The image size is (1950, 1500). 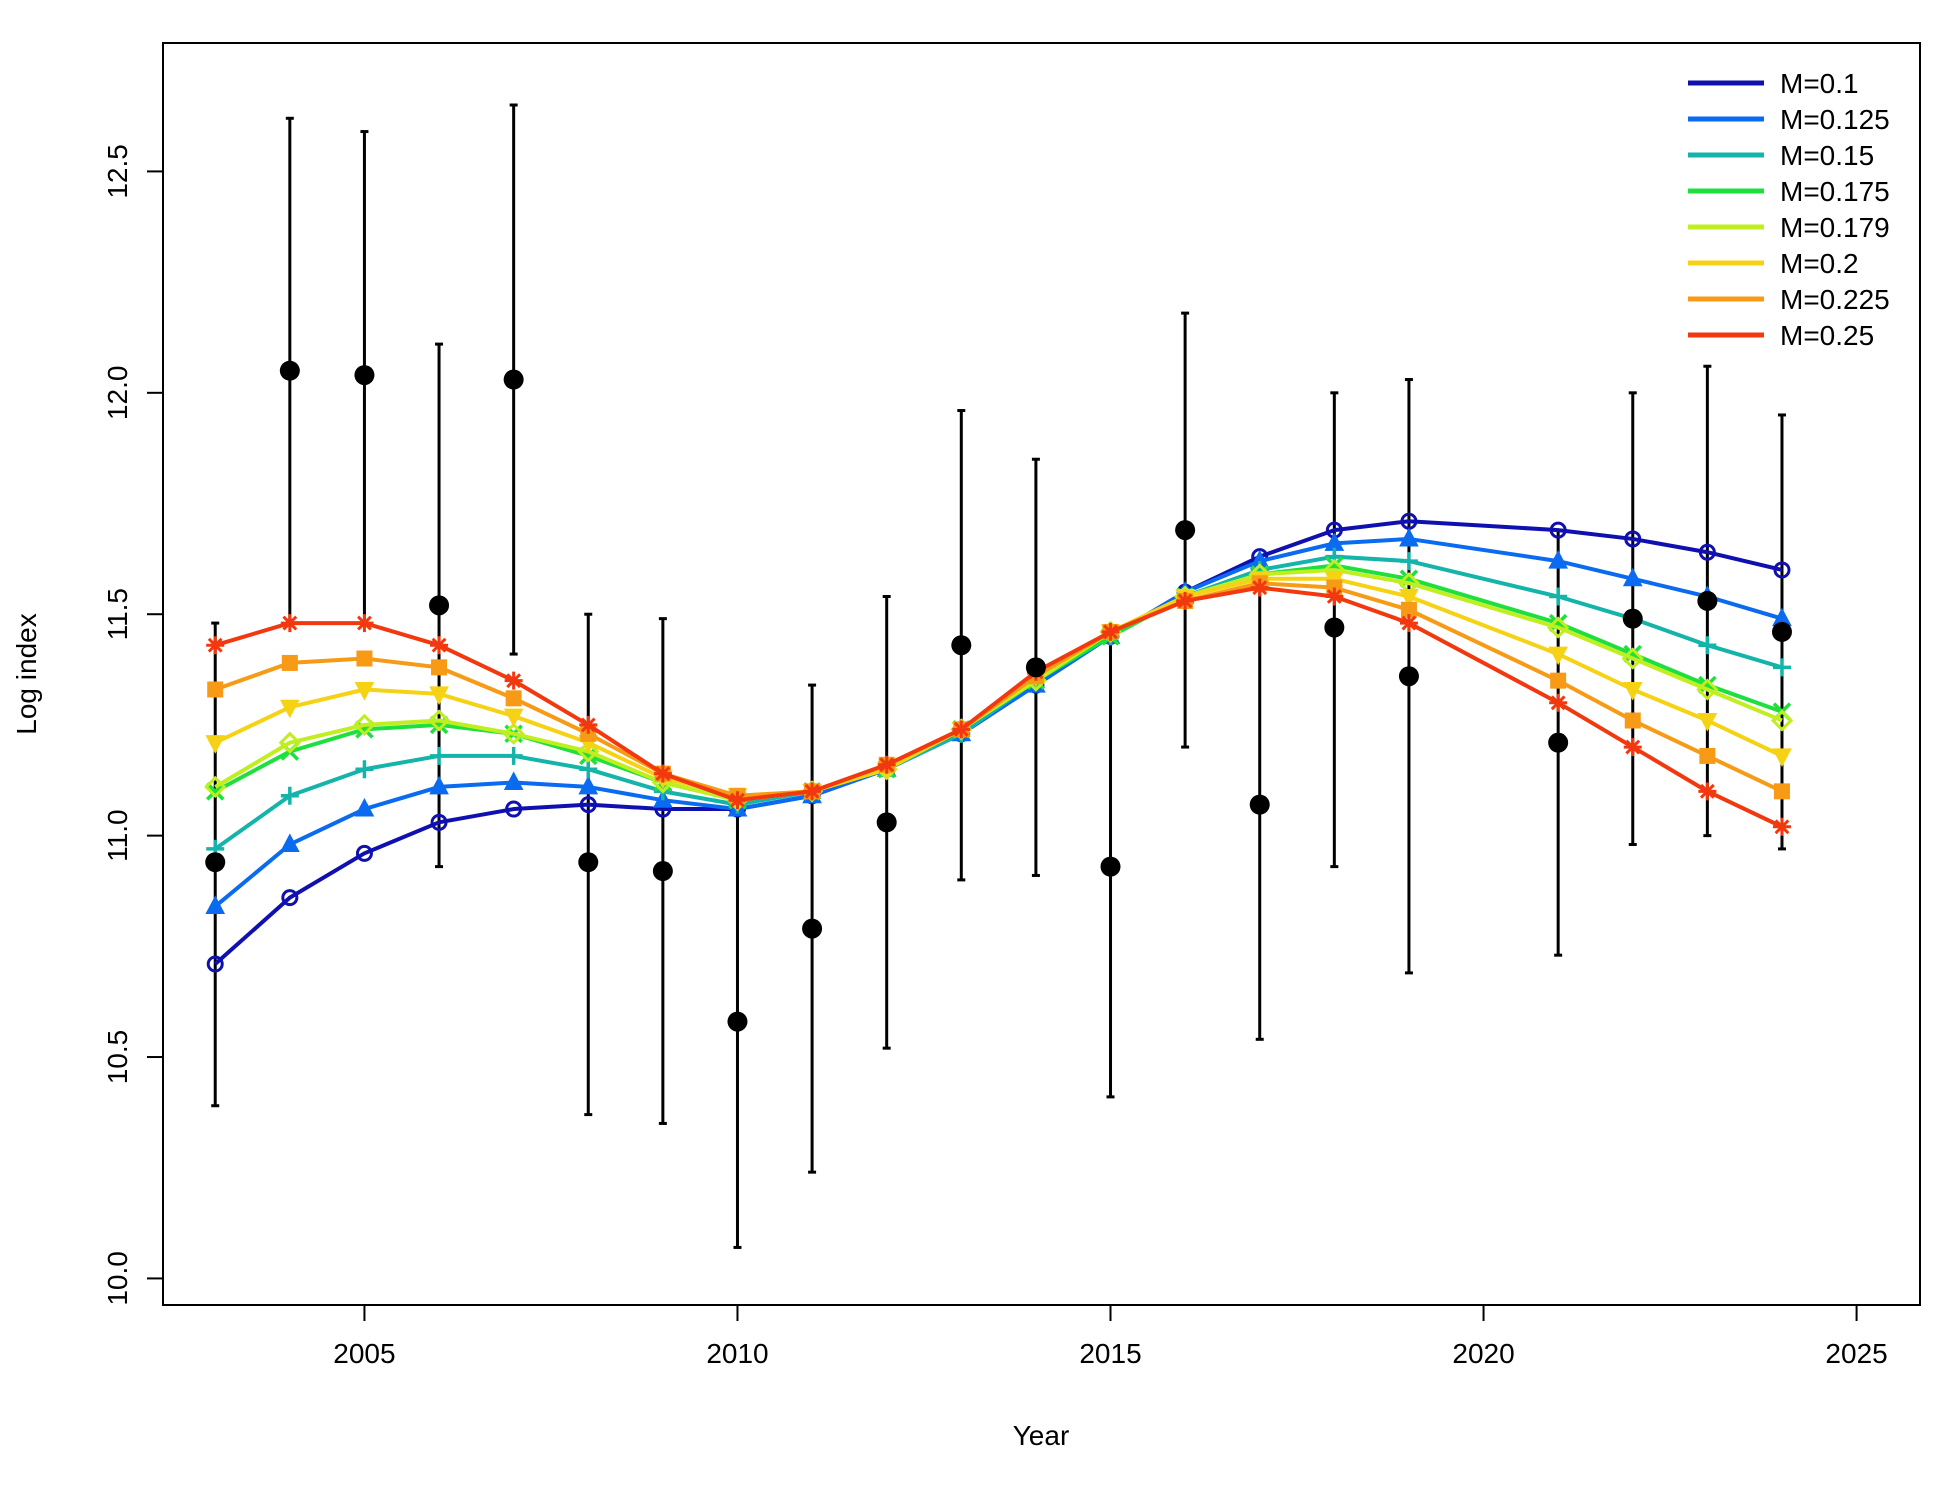 What do you see at coordinates (1835, 299) in the screenshot?
I see `legend-label: M=0.225` at bounding box center [1835, 299].